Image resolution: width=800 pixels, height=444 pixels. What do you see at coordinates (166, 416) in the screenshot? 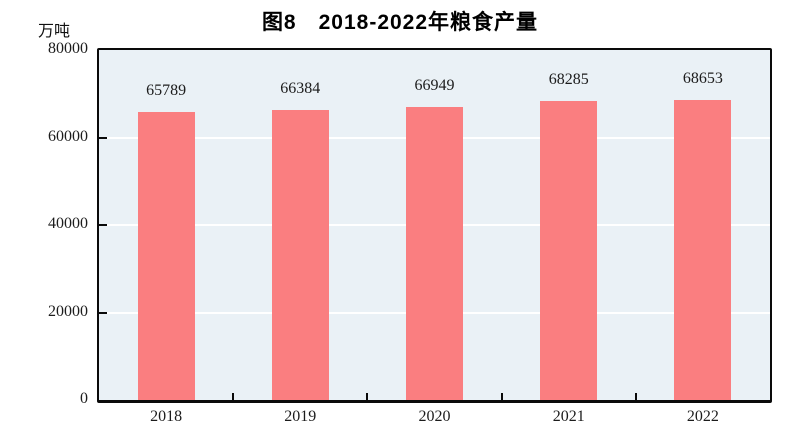
I see `x-axis-label-2018: 2018` at bounding box center [166, 416].